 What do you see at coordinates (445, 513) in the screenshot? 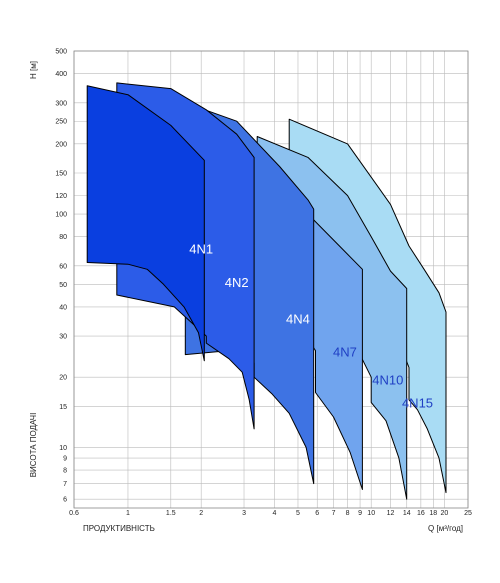
I see `x-tick-label: 20` at bounding box center [445, 513].